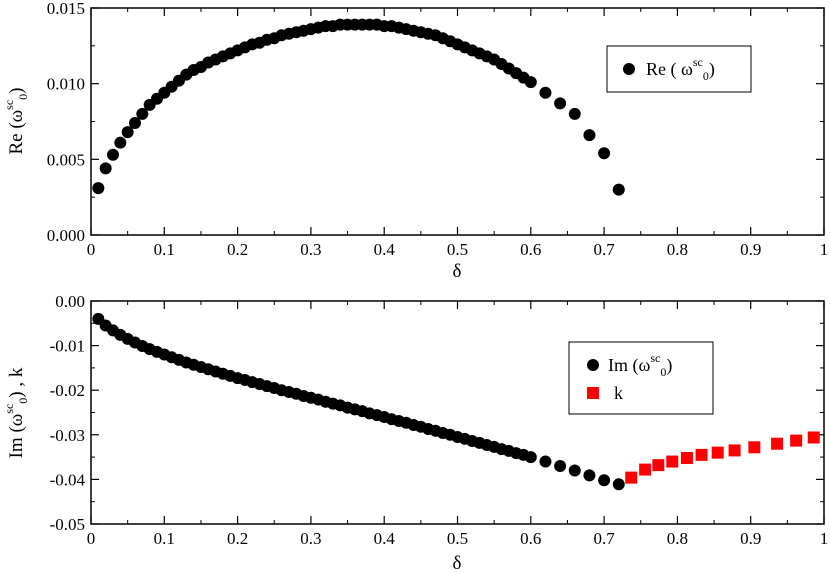 This screenshot has width=830, height=573. What do you see at coordinates (16, 120) in the screenshot?
I see `y-axis-label: Re (ωsc0)` at bounding box center [16, 120].